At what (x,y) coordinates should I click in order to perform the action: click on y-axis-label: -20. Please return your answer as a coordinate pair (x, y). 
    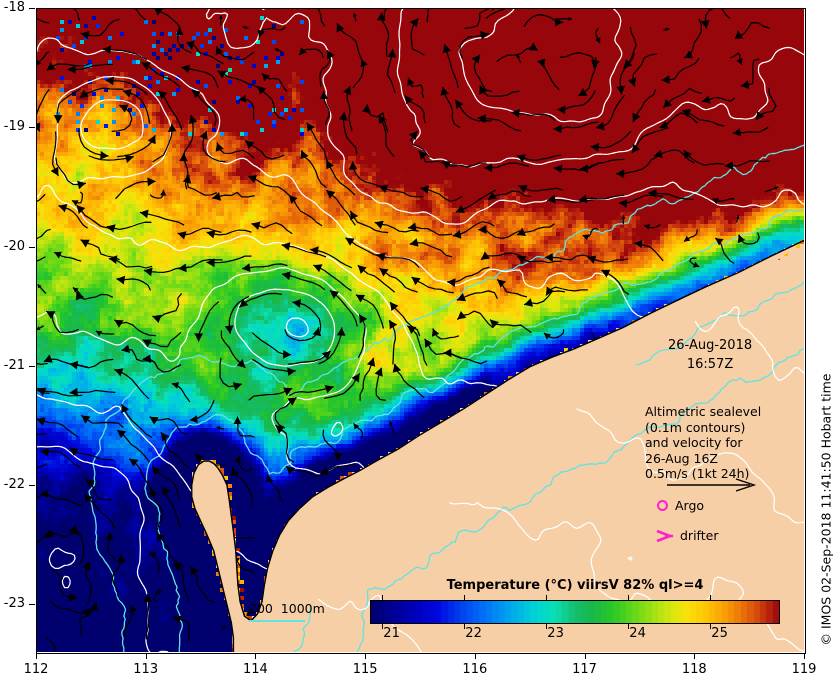
    Looking at the image, I should click on (14, 246).